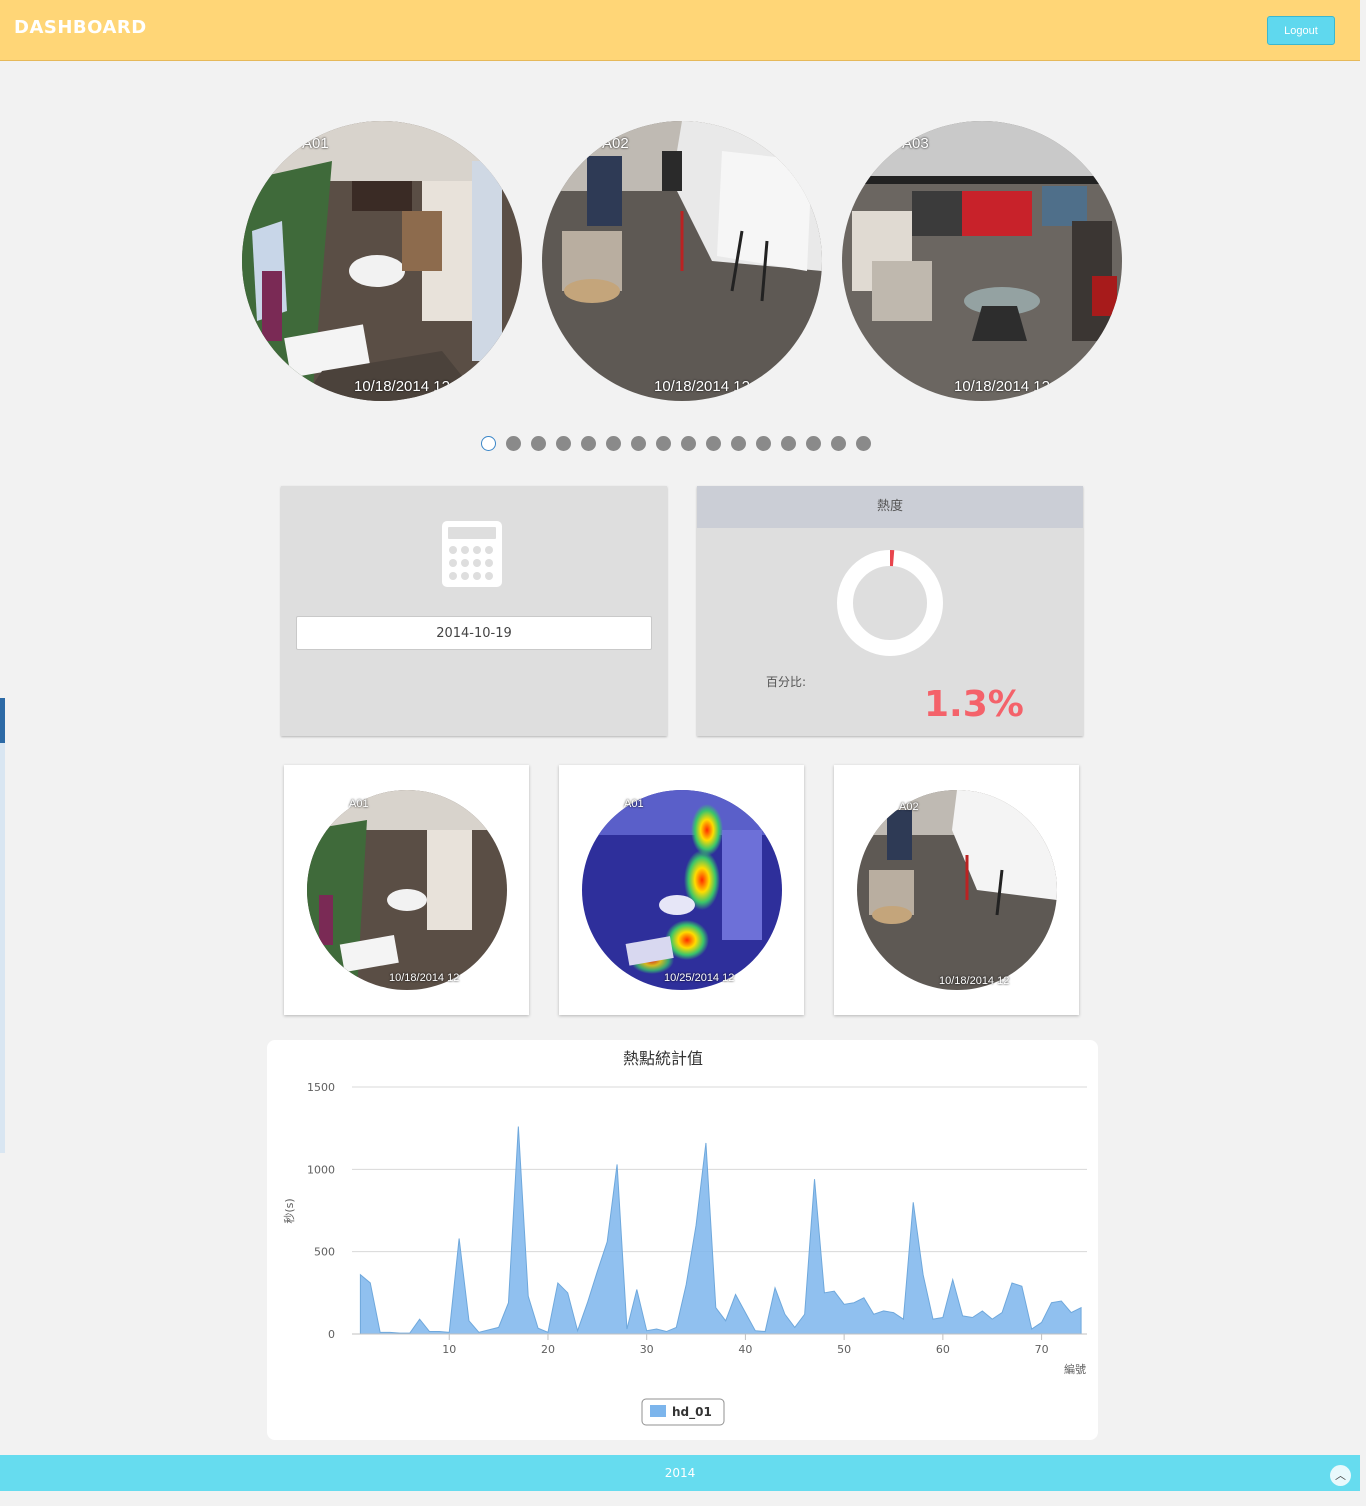 The height and width of the screenshot is (1506, 1366). I want to click on y-tick-label: 1500, so click(321, 1087).